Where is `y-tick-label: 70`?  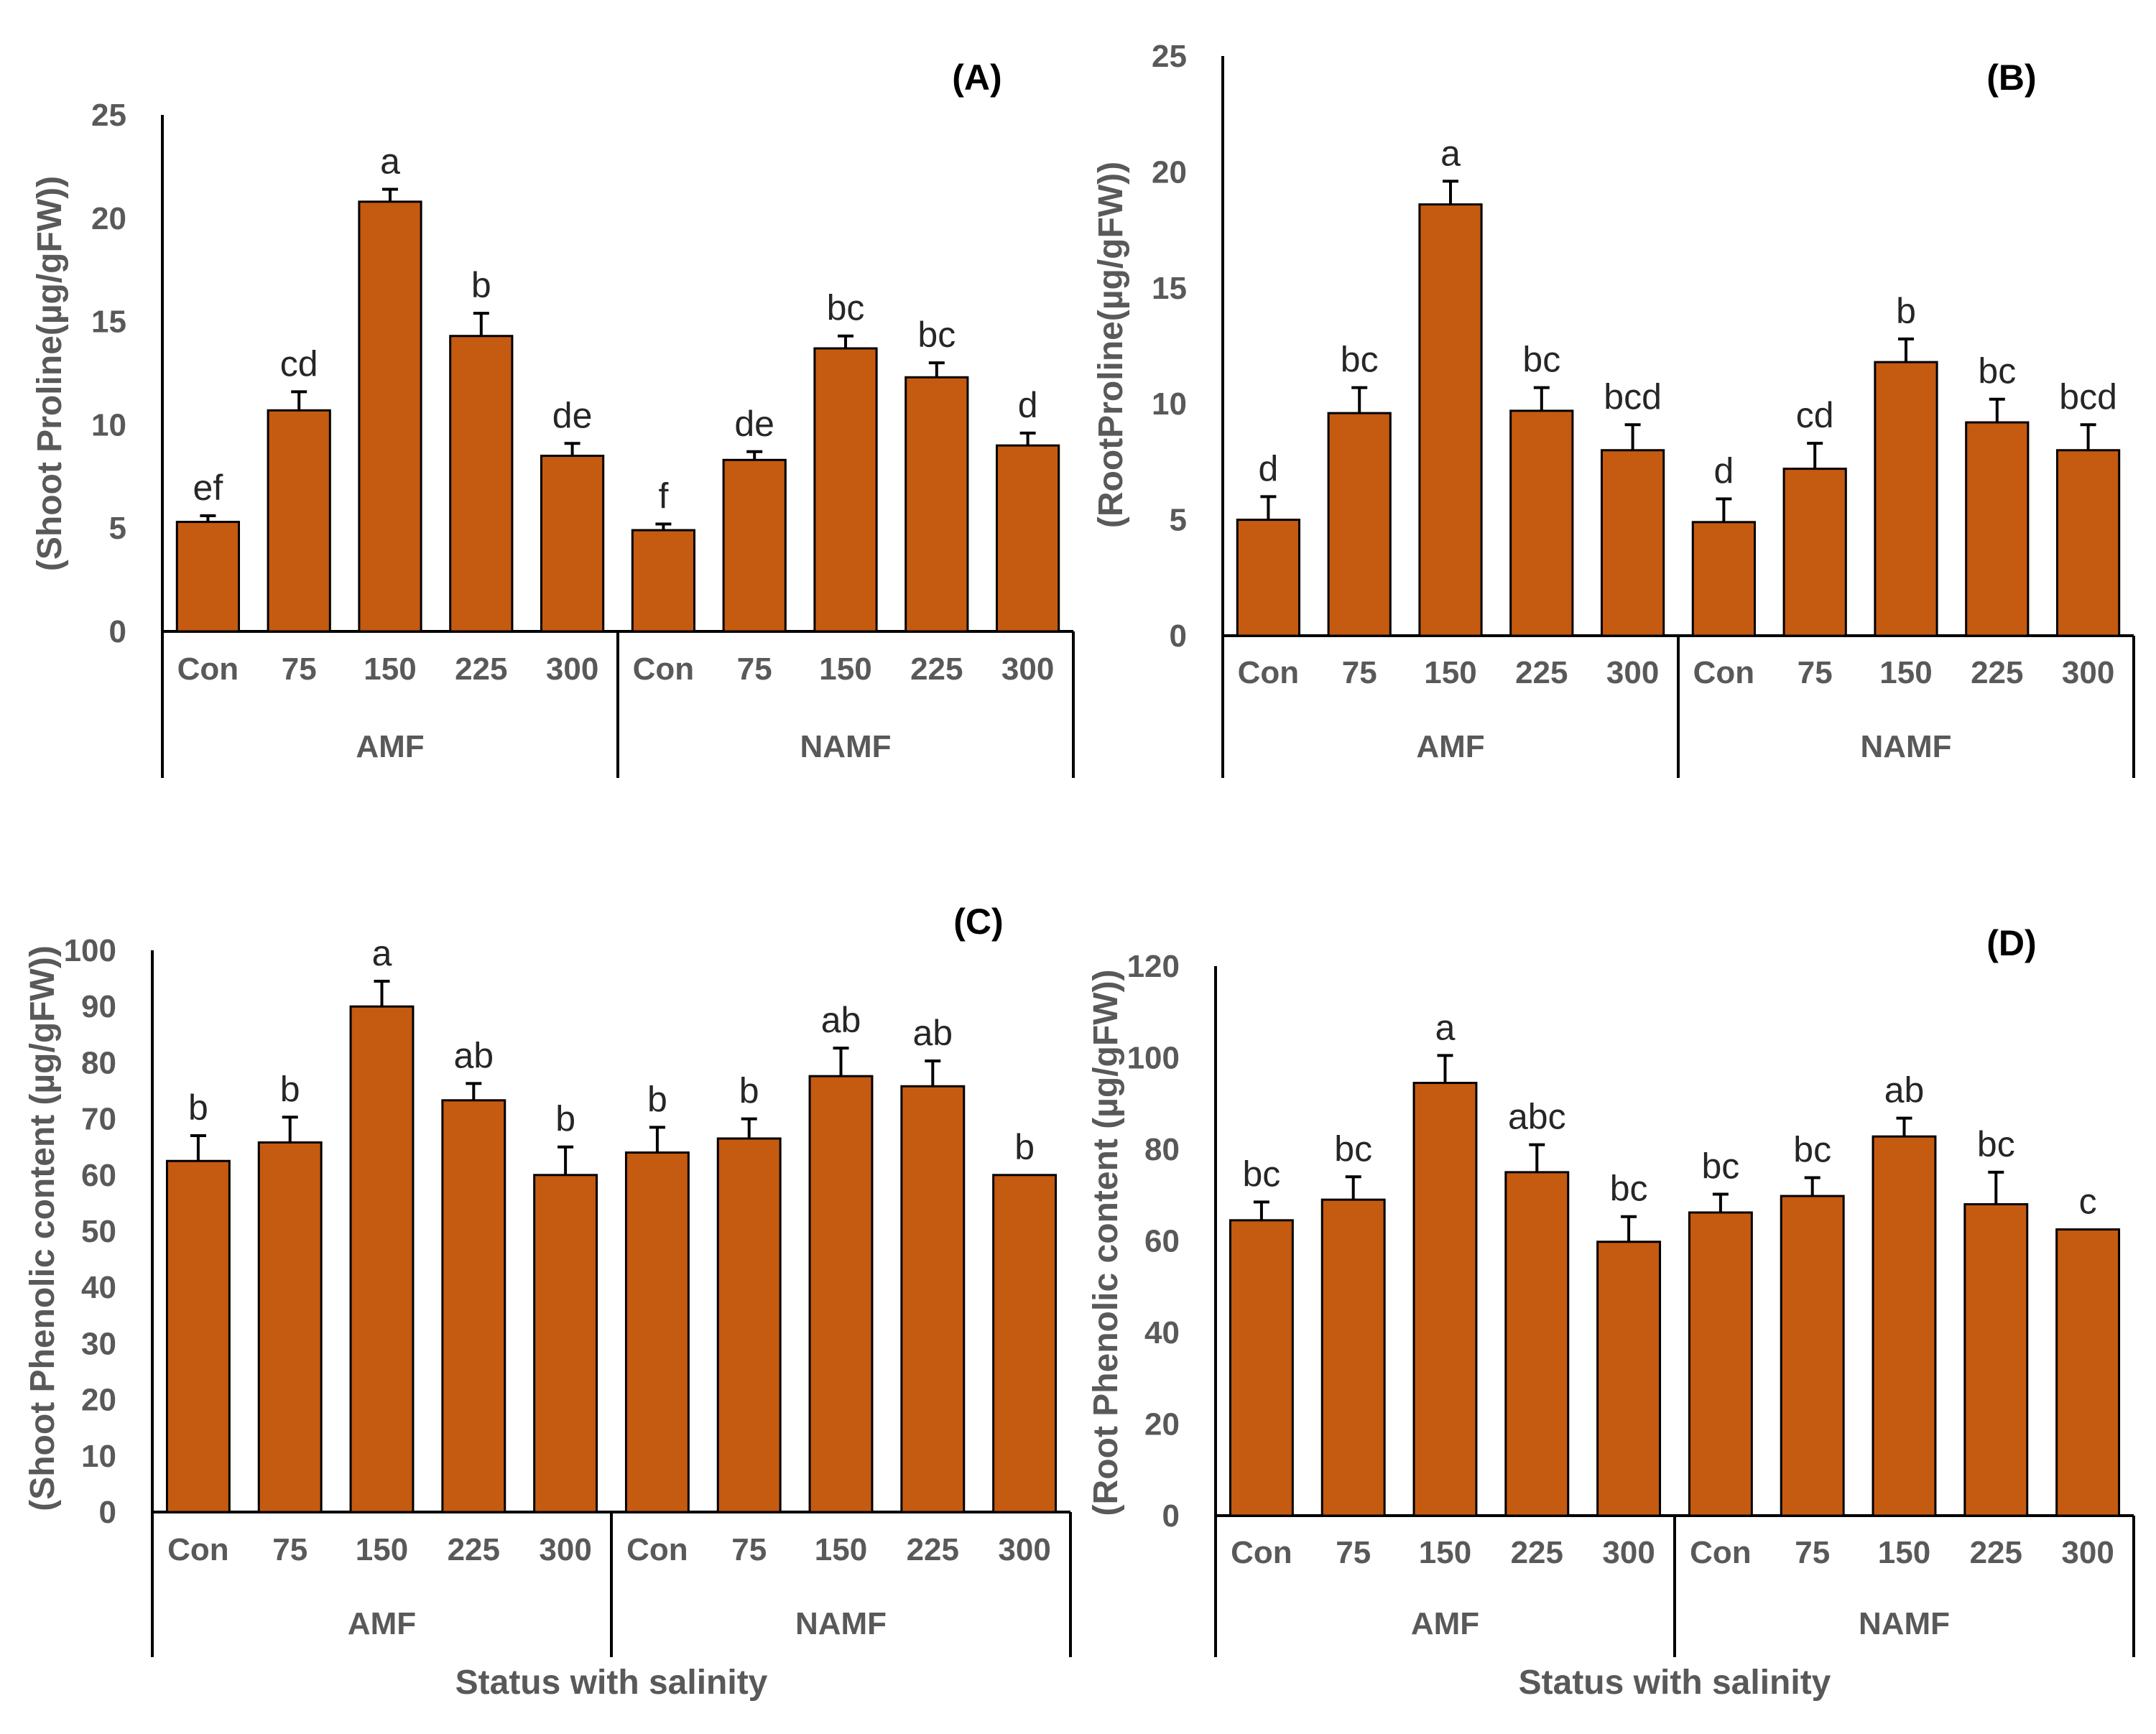
y-tick-label: 70 is located at coordinates (98, 1119).